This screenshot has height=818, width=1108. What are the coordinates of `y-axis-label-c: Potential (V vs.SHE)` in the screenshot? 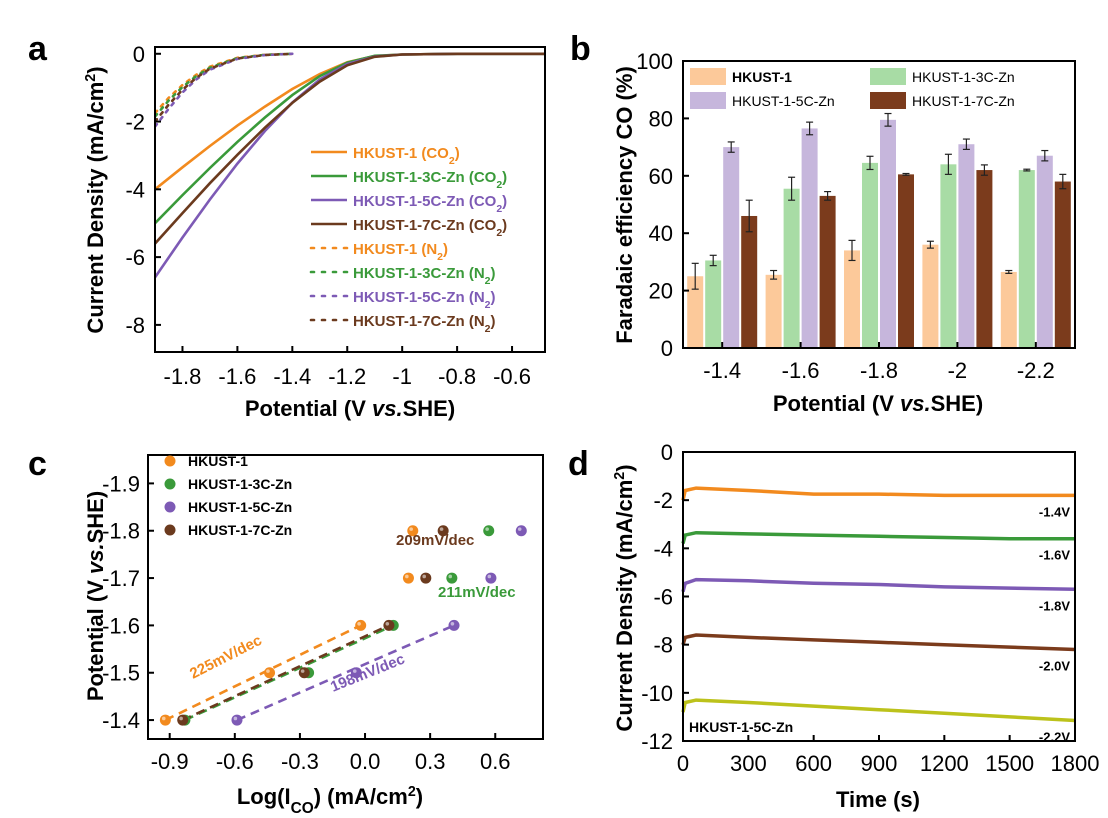 It's located at (95, 596).